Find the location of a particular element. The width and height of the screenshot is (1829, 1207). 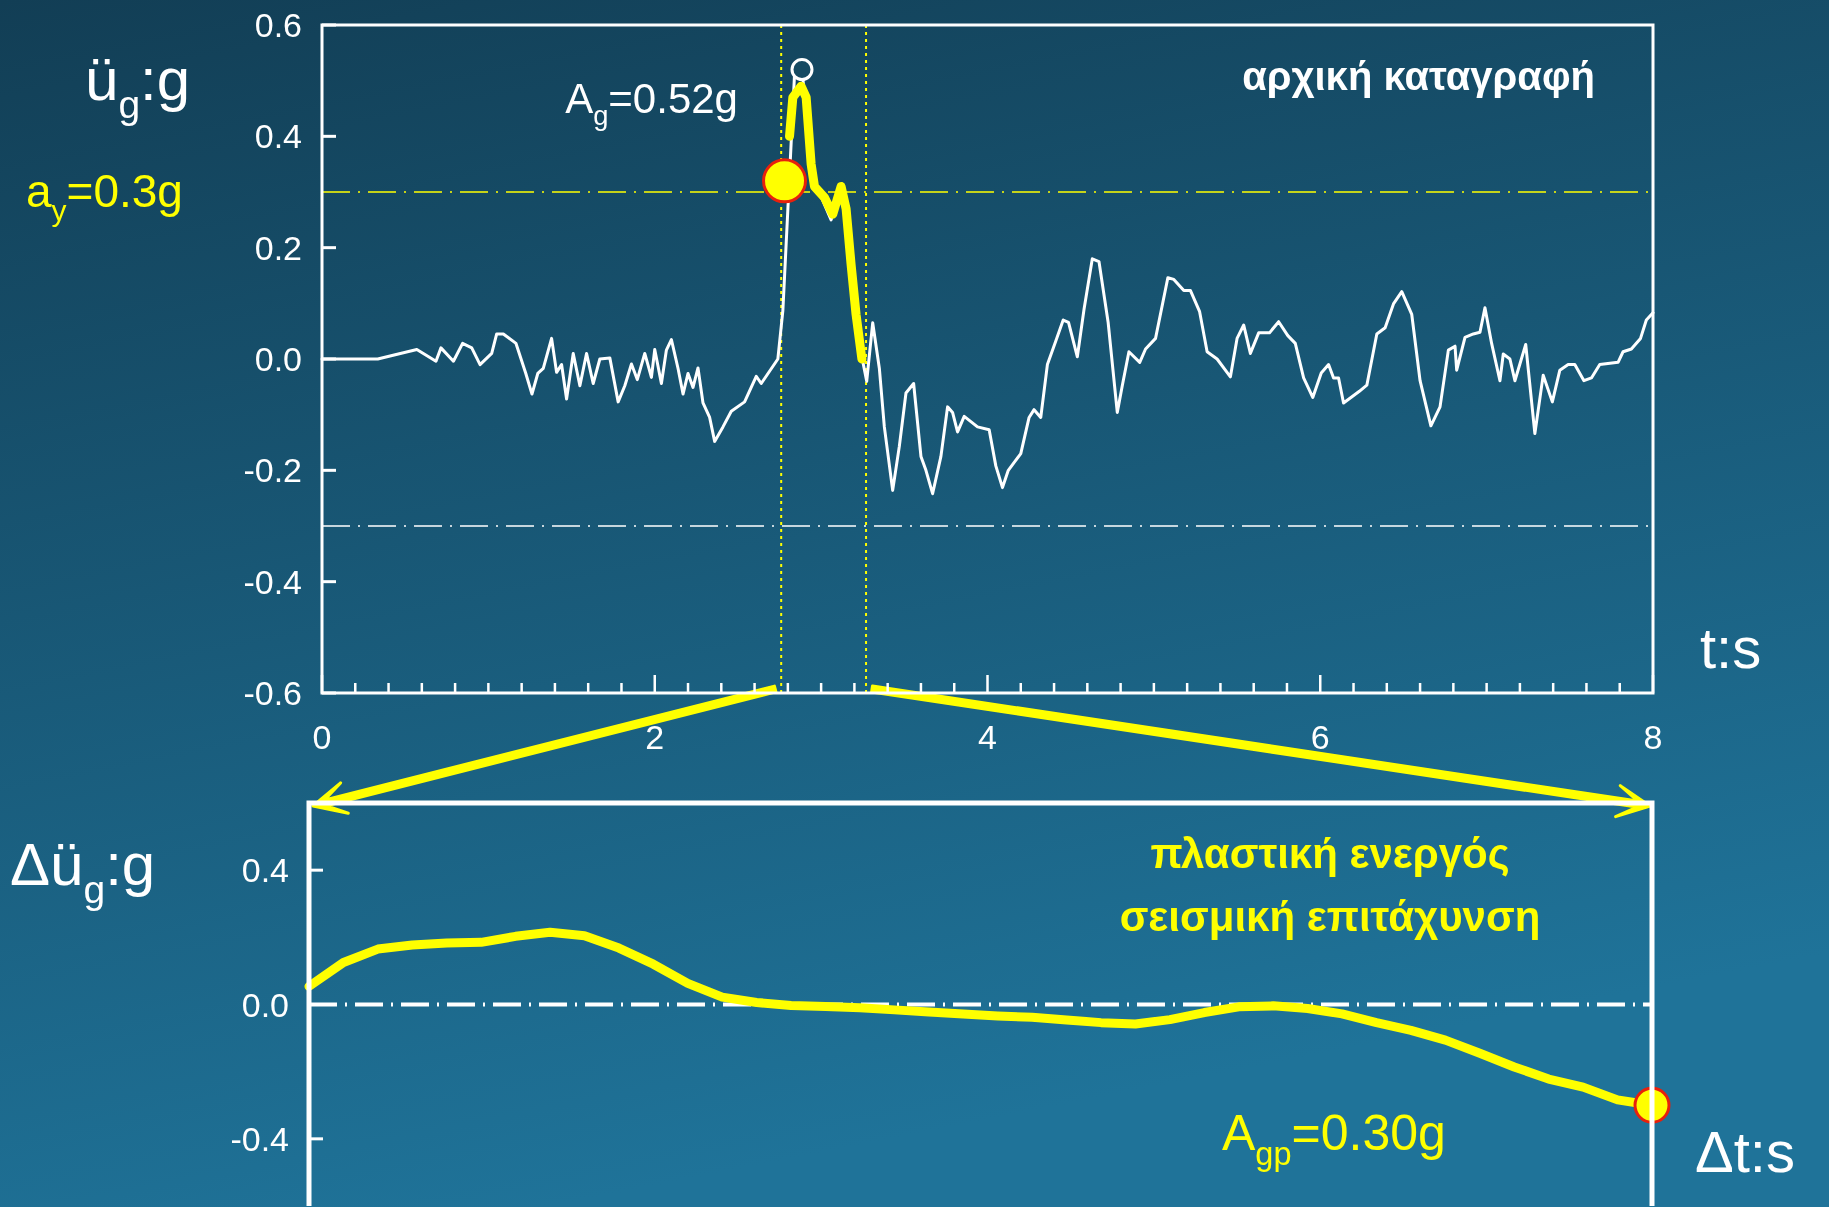

x-tick-label: 0 is located at coordinates (322, 737).